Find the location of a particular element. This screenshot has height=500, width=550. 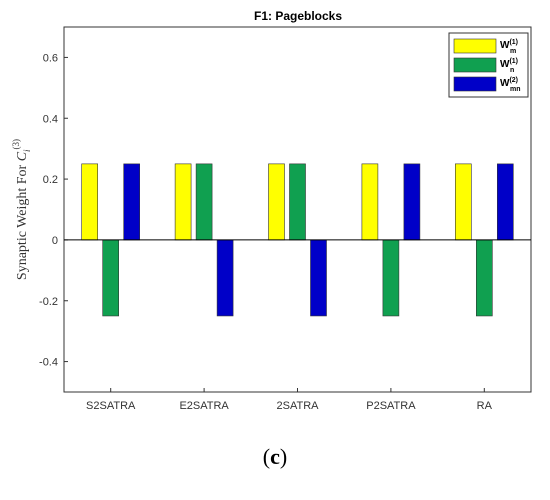

y-axis-label: Synaptic Weight For Ci(3) is located at coordinates (21, 209).